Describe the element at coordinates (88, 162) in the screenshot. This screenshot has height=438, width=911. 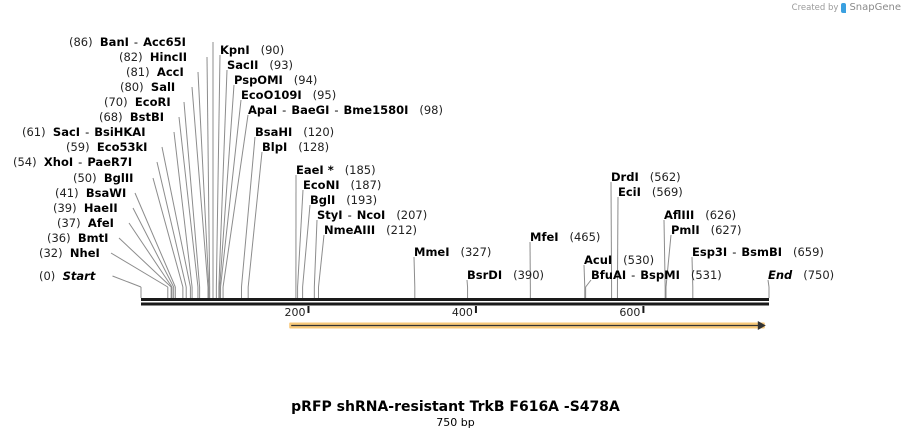
I see `site-enzyme-names: XhoI - PaeR7I` at that location.